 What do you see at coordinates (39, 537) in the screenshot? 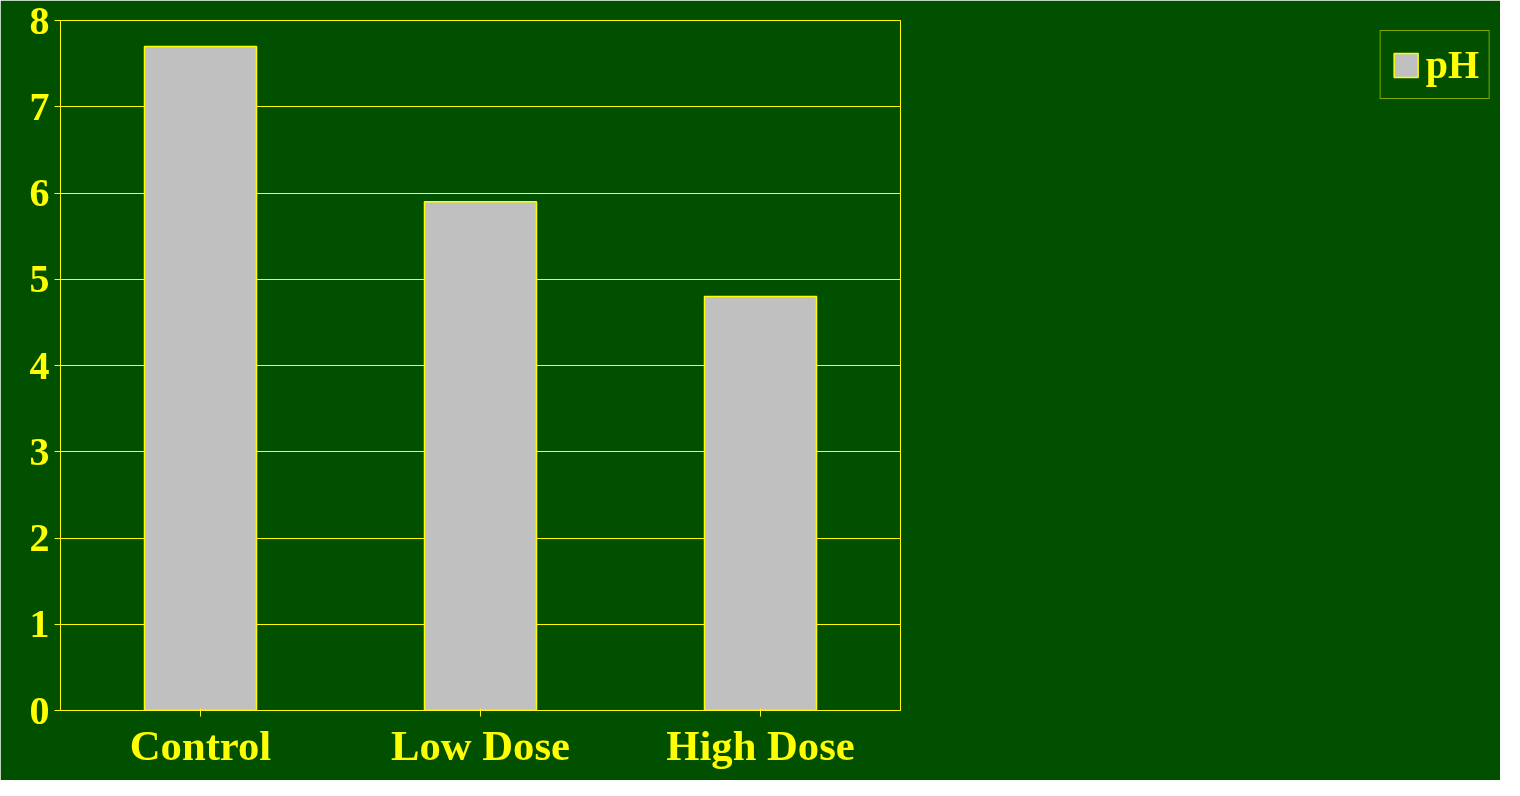
I see `y-tick-label: 2` at bounding box center [39, 537].